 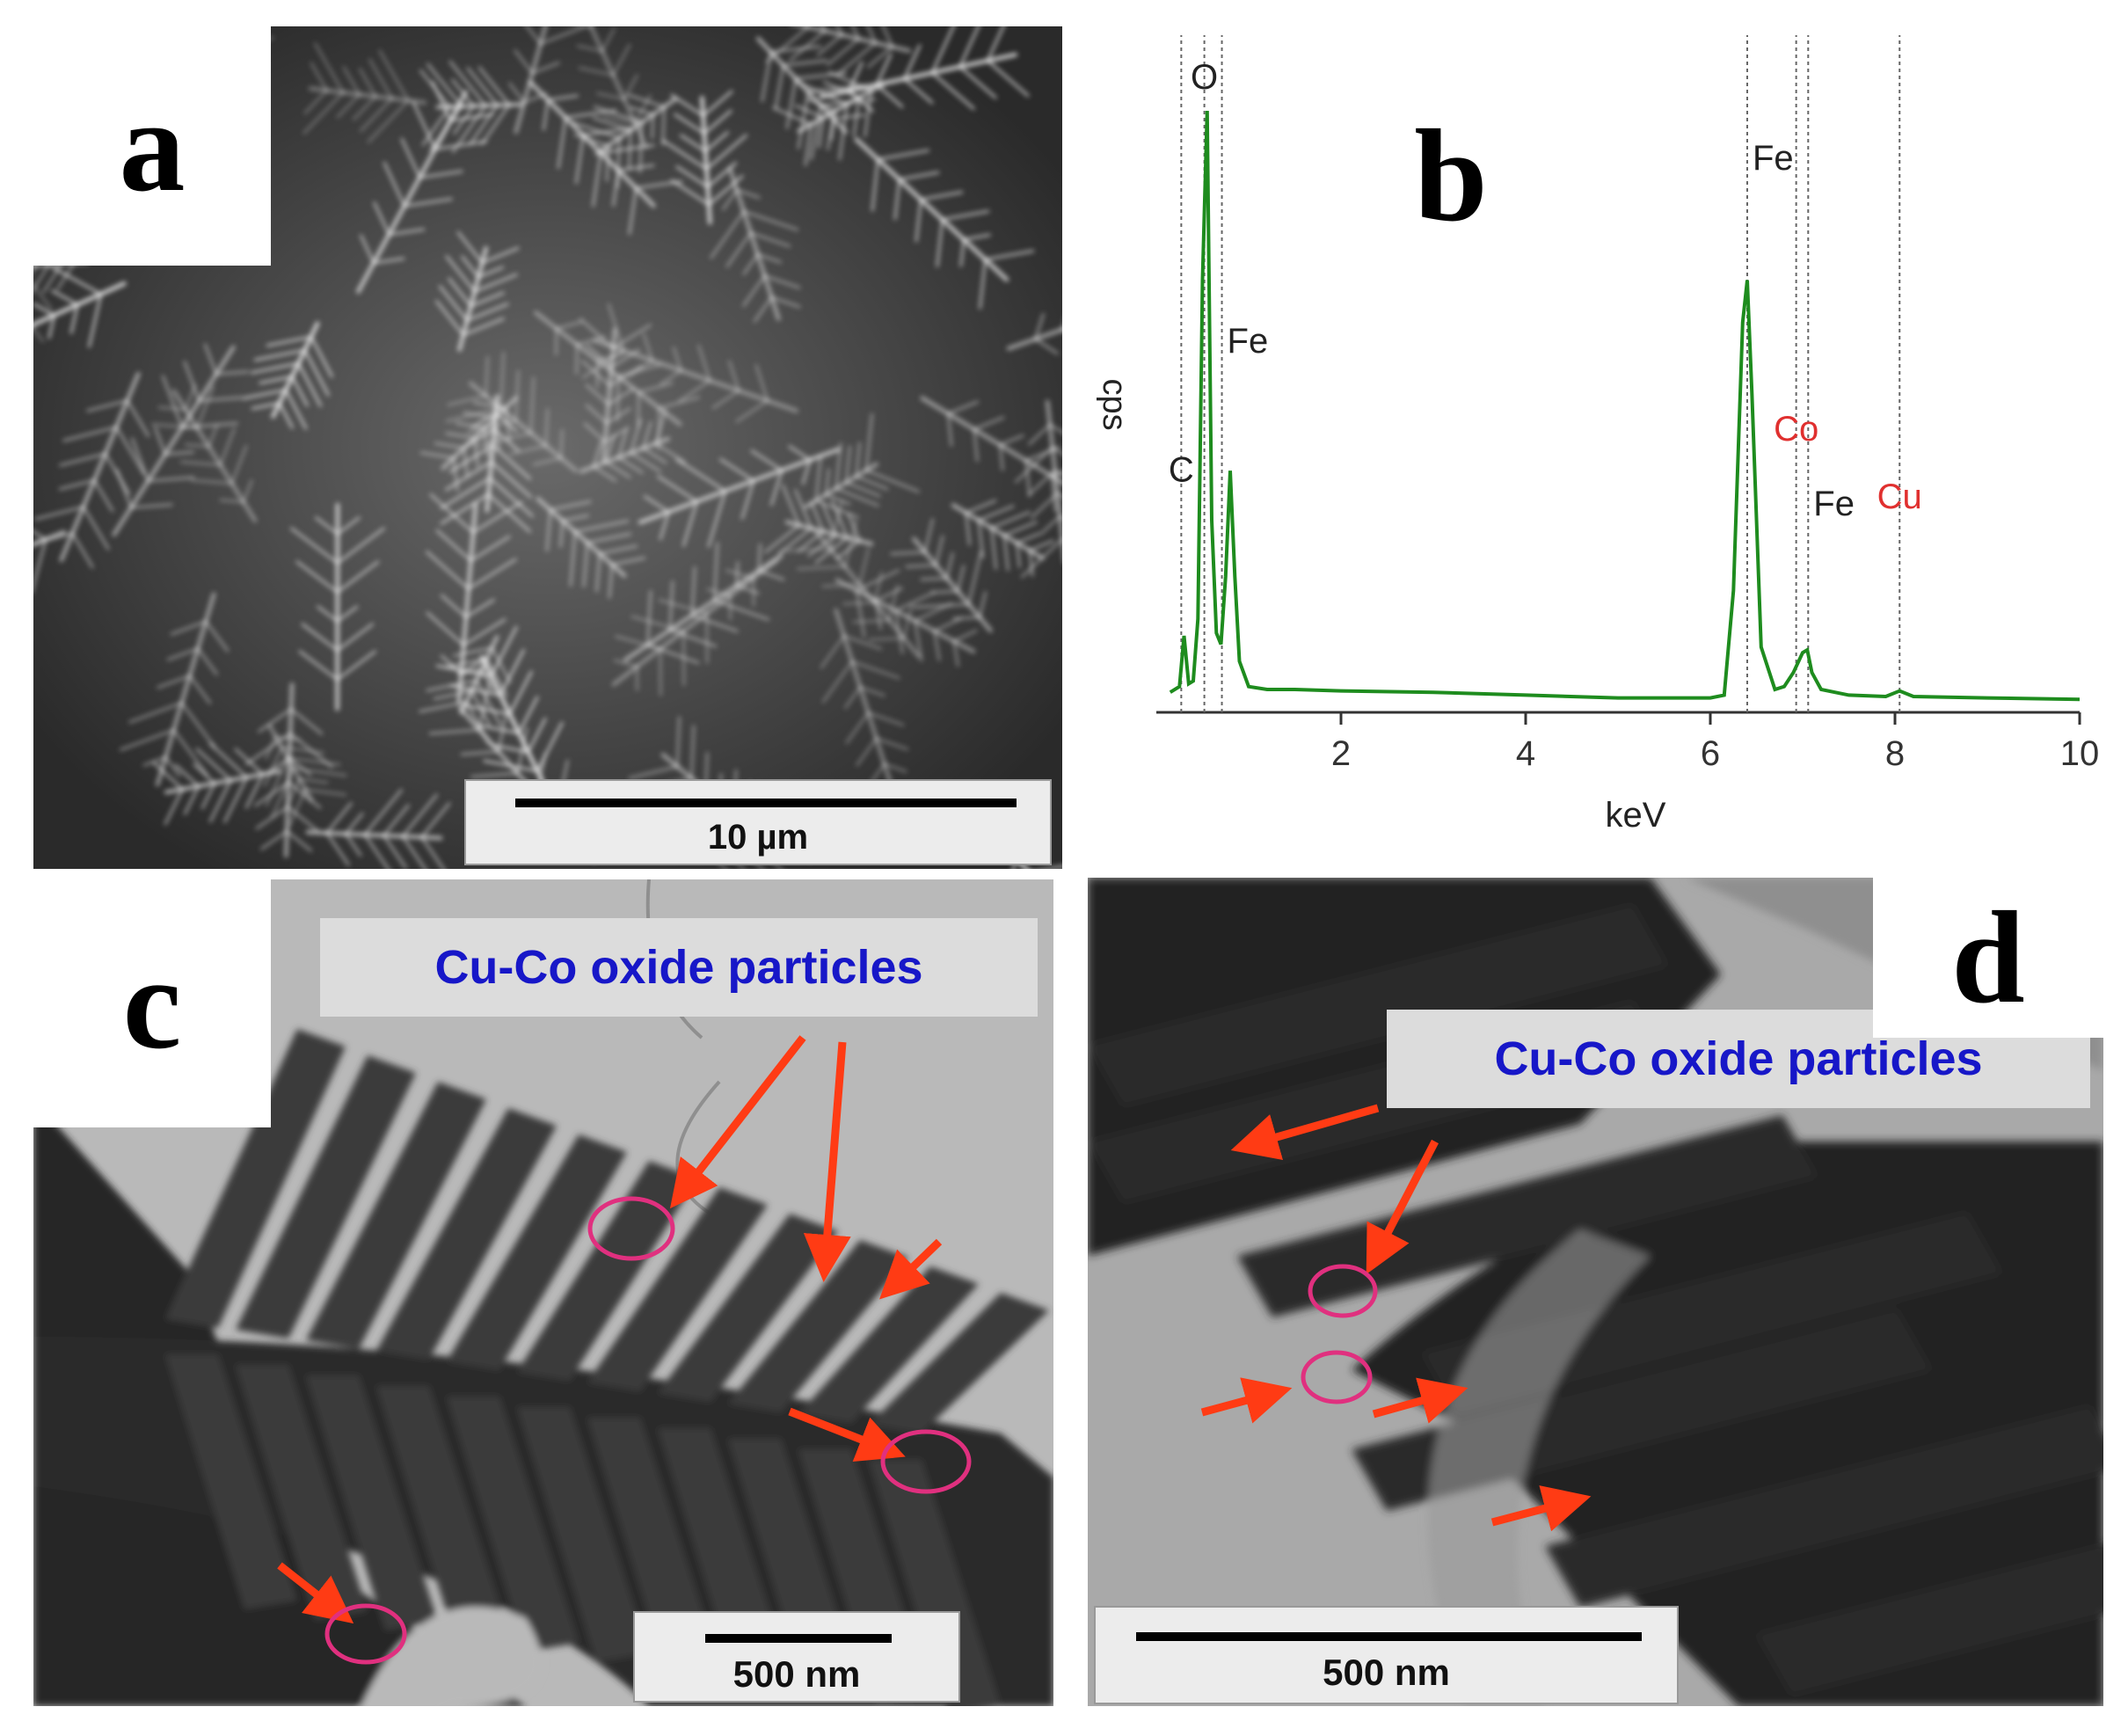 I want to click on panel-d-annotations, so click(x=1396, y=1318).